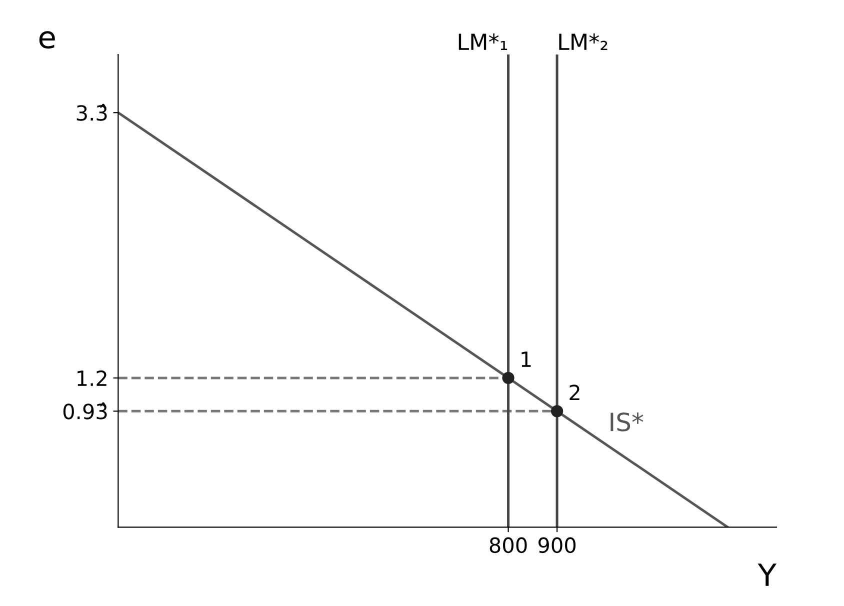 Image resolution: width=844 pixels, height=606 pixels. I want to click on annotation: 1, so click(526, 359).